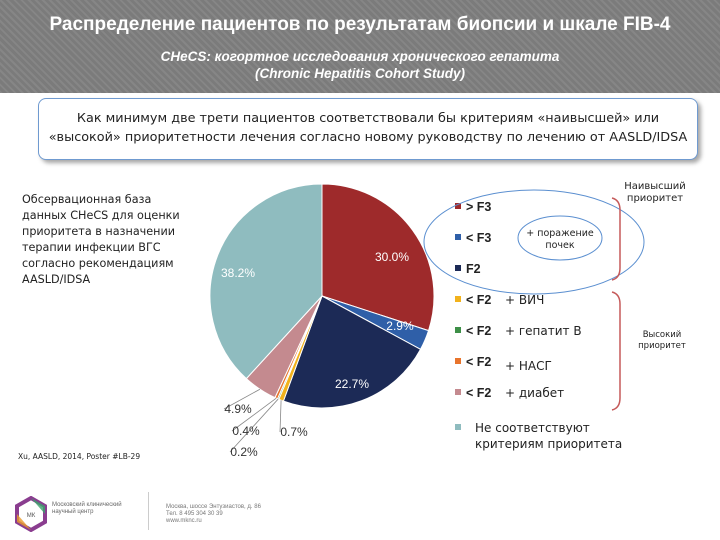  I want to click on high-priority-label: приоритет, so click(662, 346).